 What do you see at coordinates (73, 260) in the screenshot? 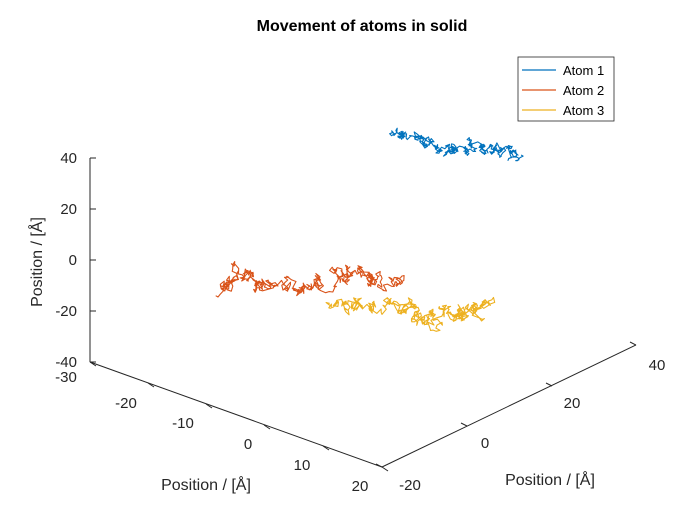
I see `z-tick-label: 0` at bounding box center [73, 260].